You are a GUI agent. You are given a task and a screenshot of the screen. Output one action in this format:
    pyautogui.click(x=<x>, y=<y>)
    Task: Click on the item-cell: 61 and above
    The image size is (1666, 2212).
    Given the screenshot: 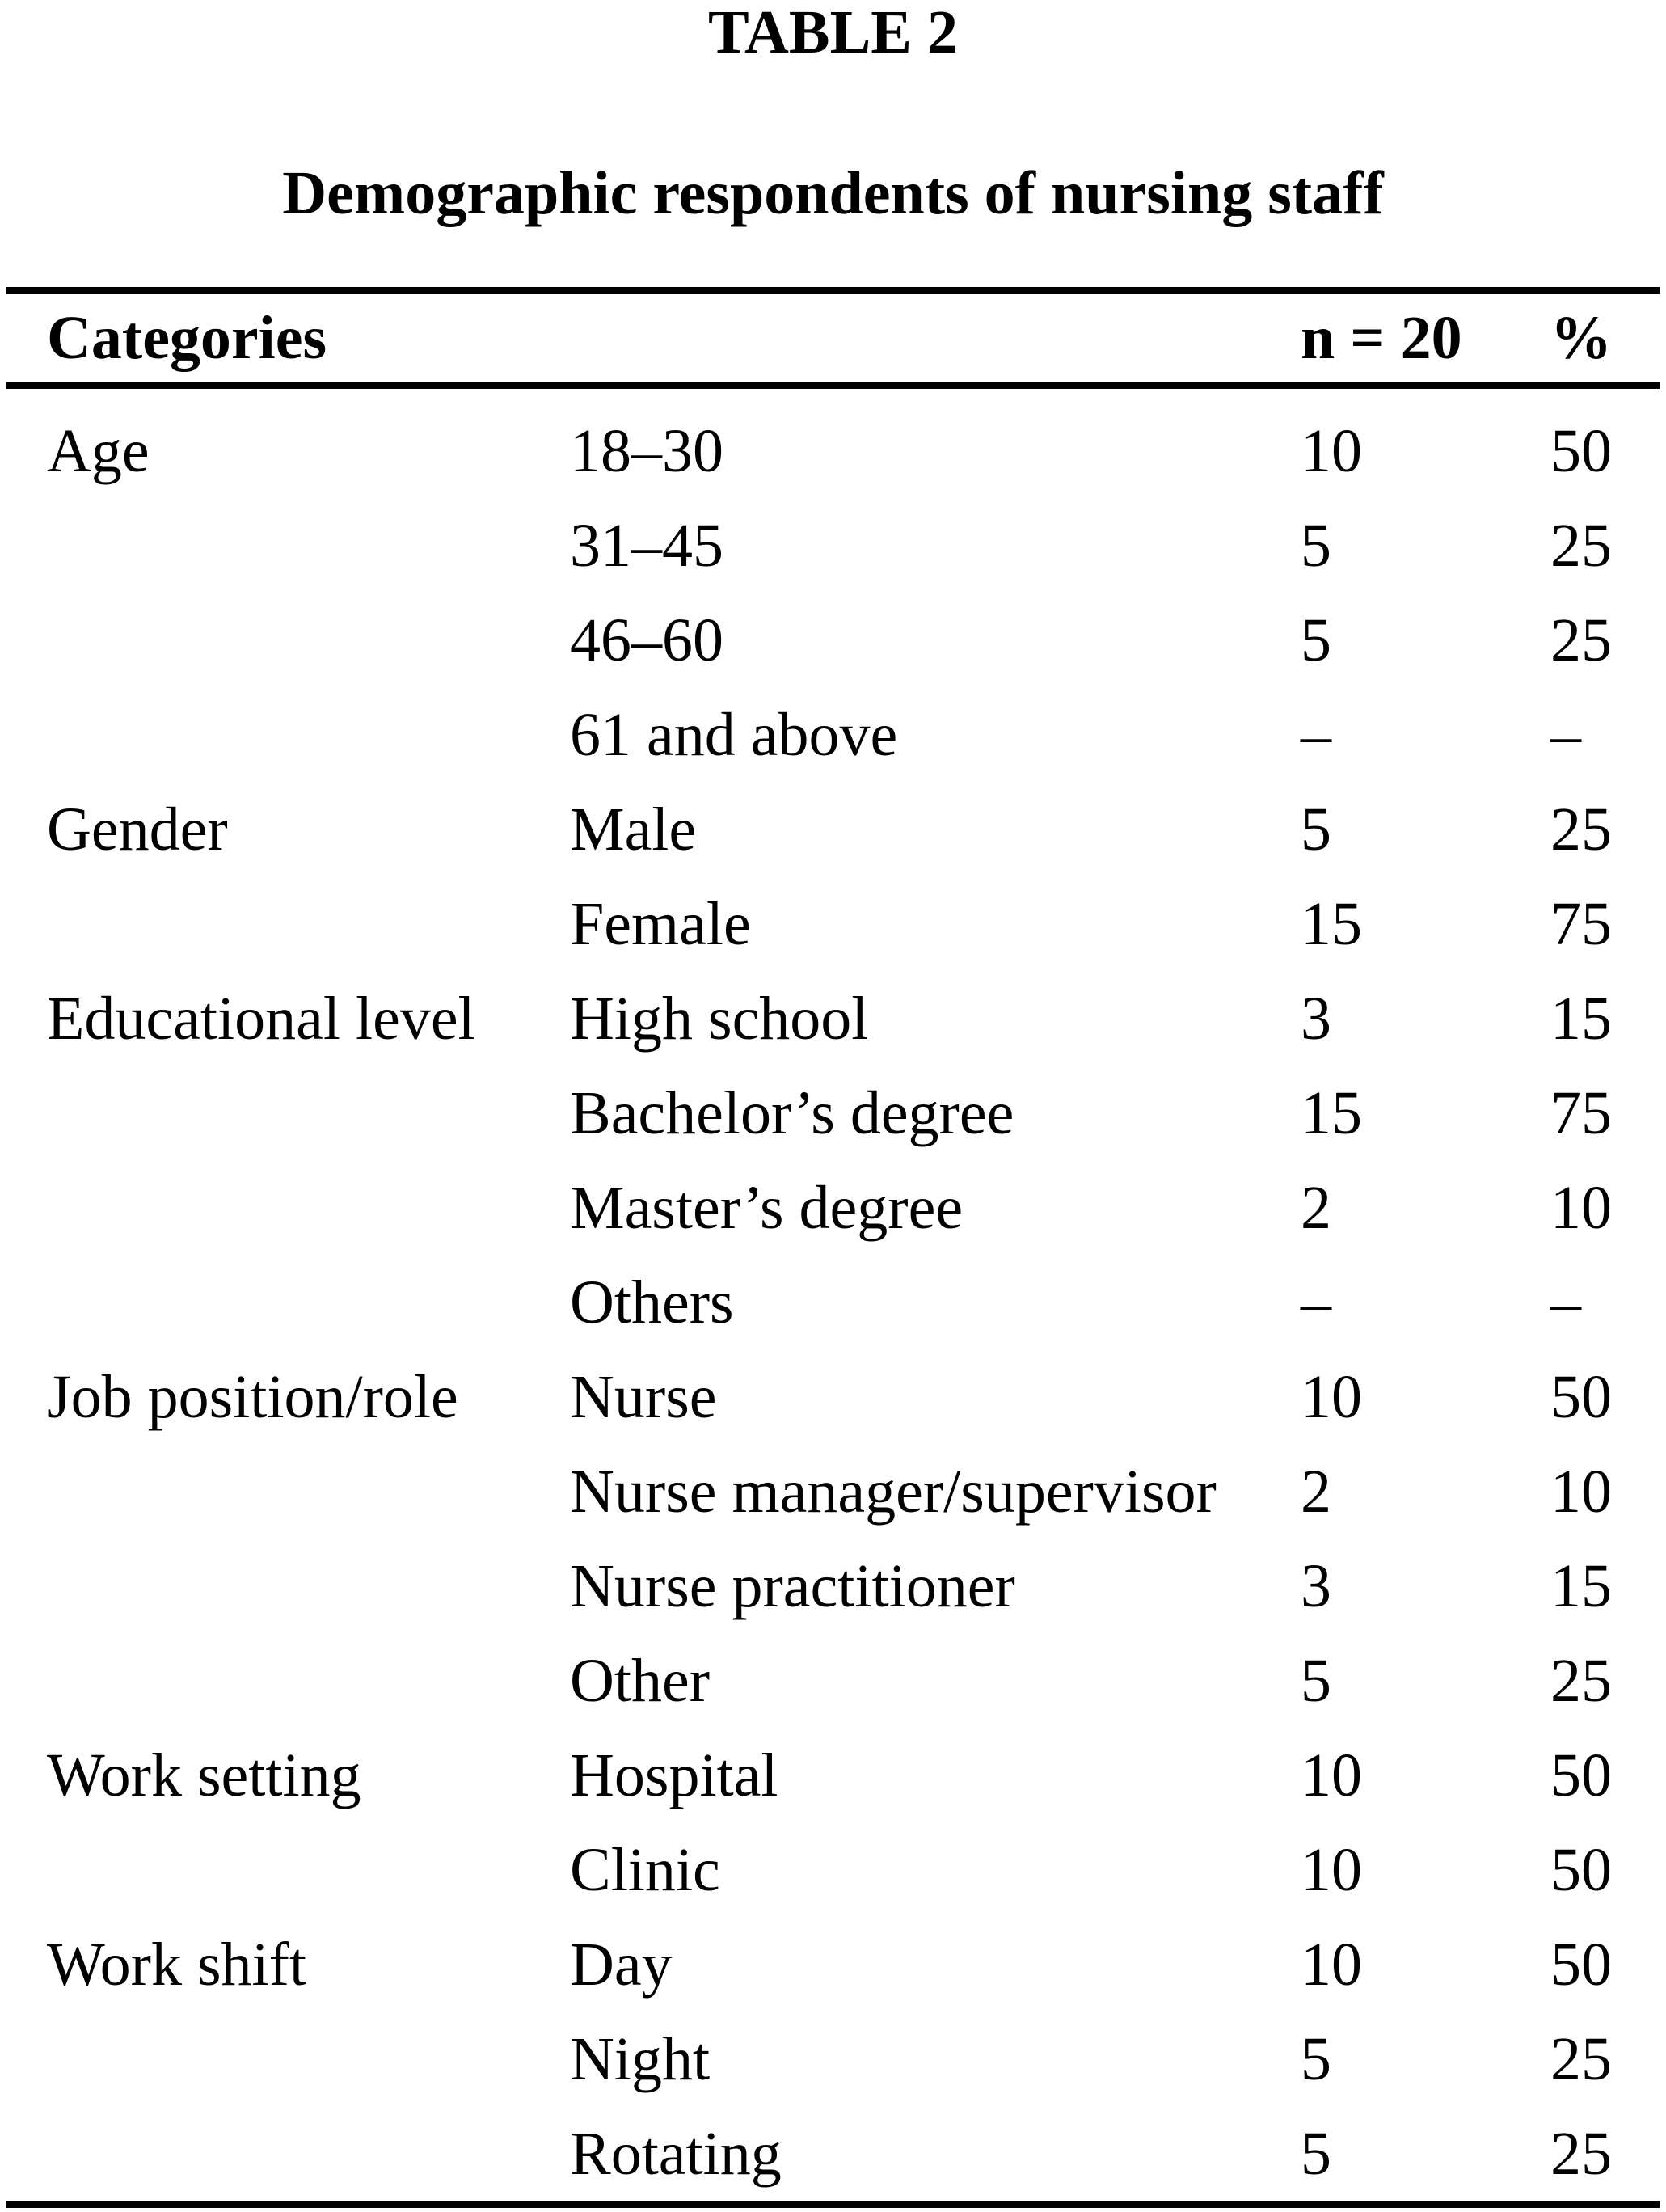 What is the action you would take?
    pyautogui.click(x=734, y=735)
    